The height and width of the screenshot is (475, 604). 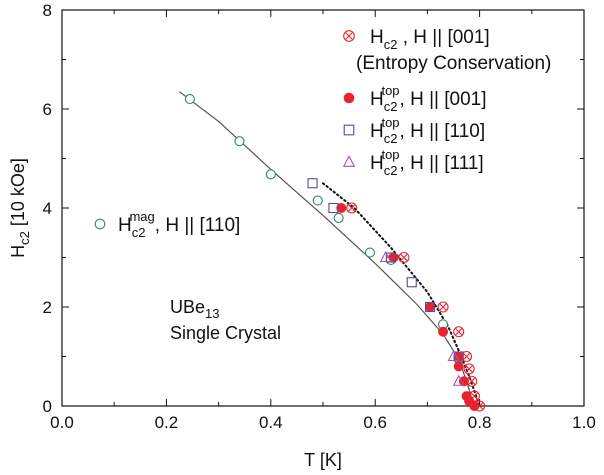 What do you see at coordinates (422, 318) in the screenshot?
I see `series-open-triangle` at bounding box center [422, 318].